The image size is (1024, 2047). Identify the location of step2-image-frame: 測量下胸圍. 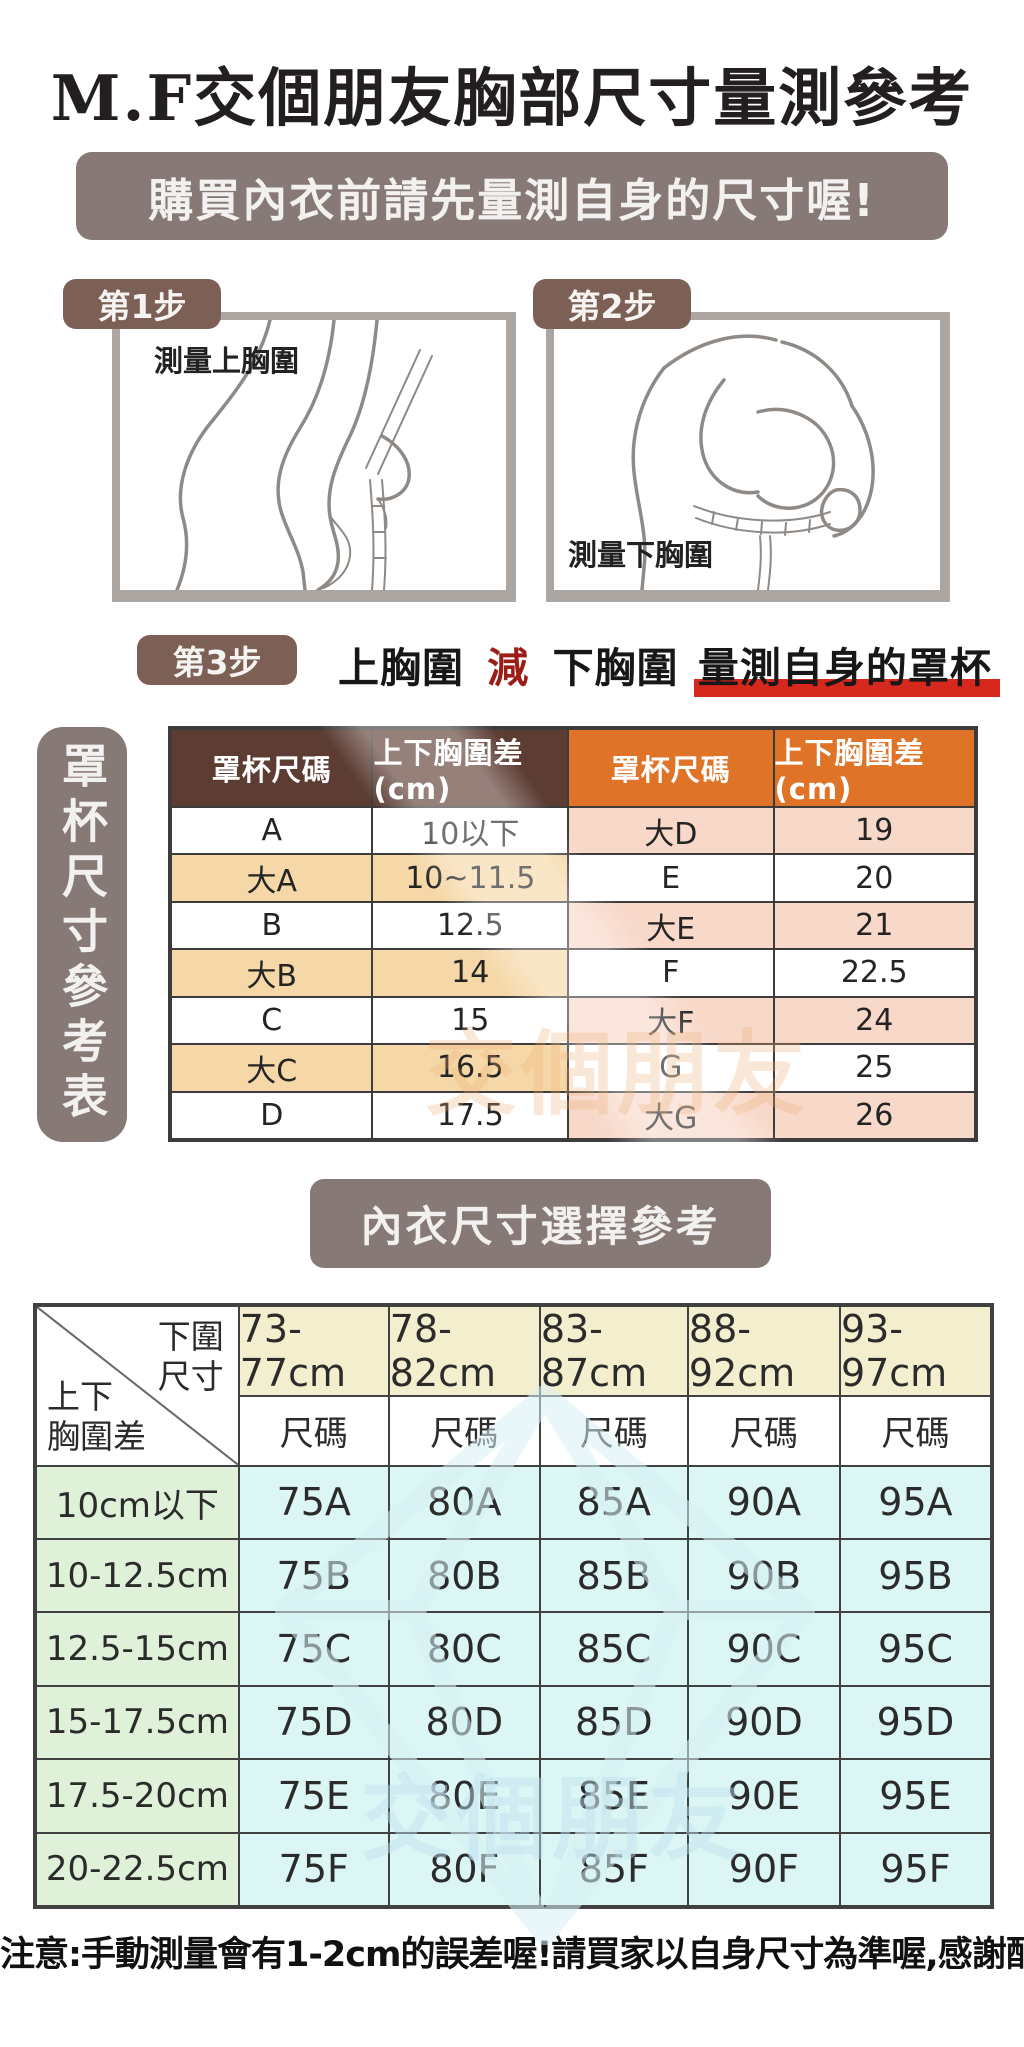
(748, 457).